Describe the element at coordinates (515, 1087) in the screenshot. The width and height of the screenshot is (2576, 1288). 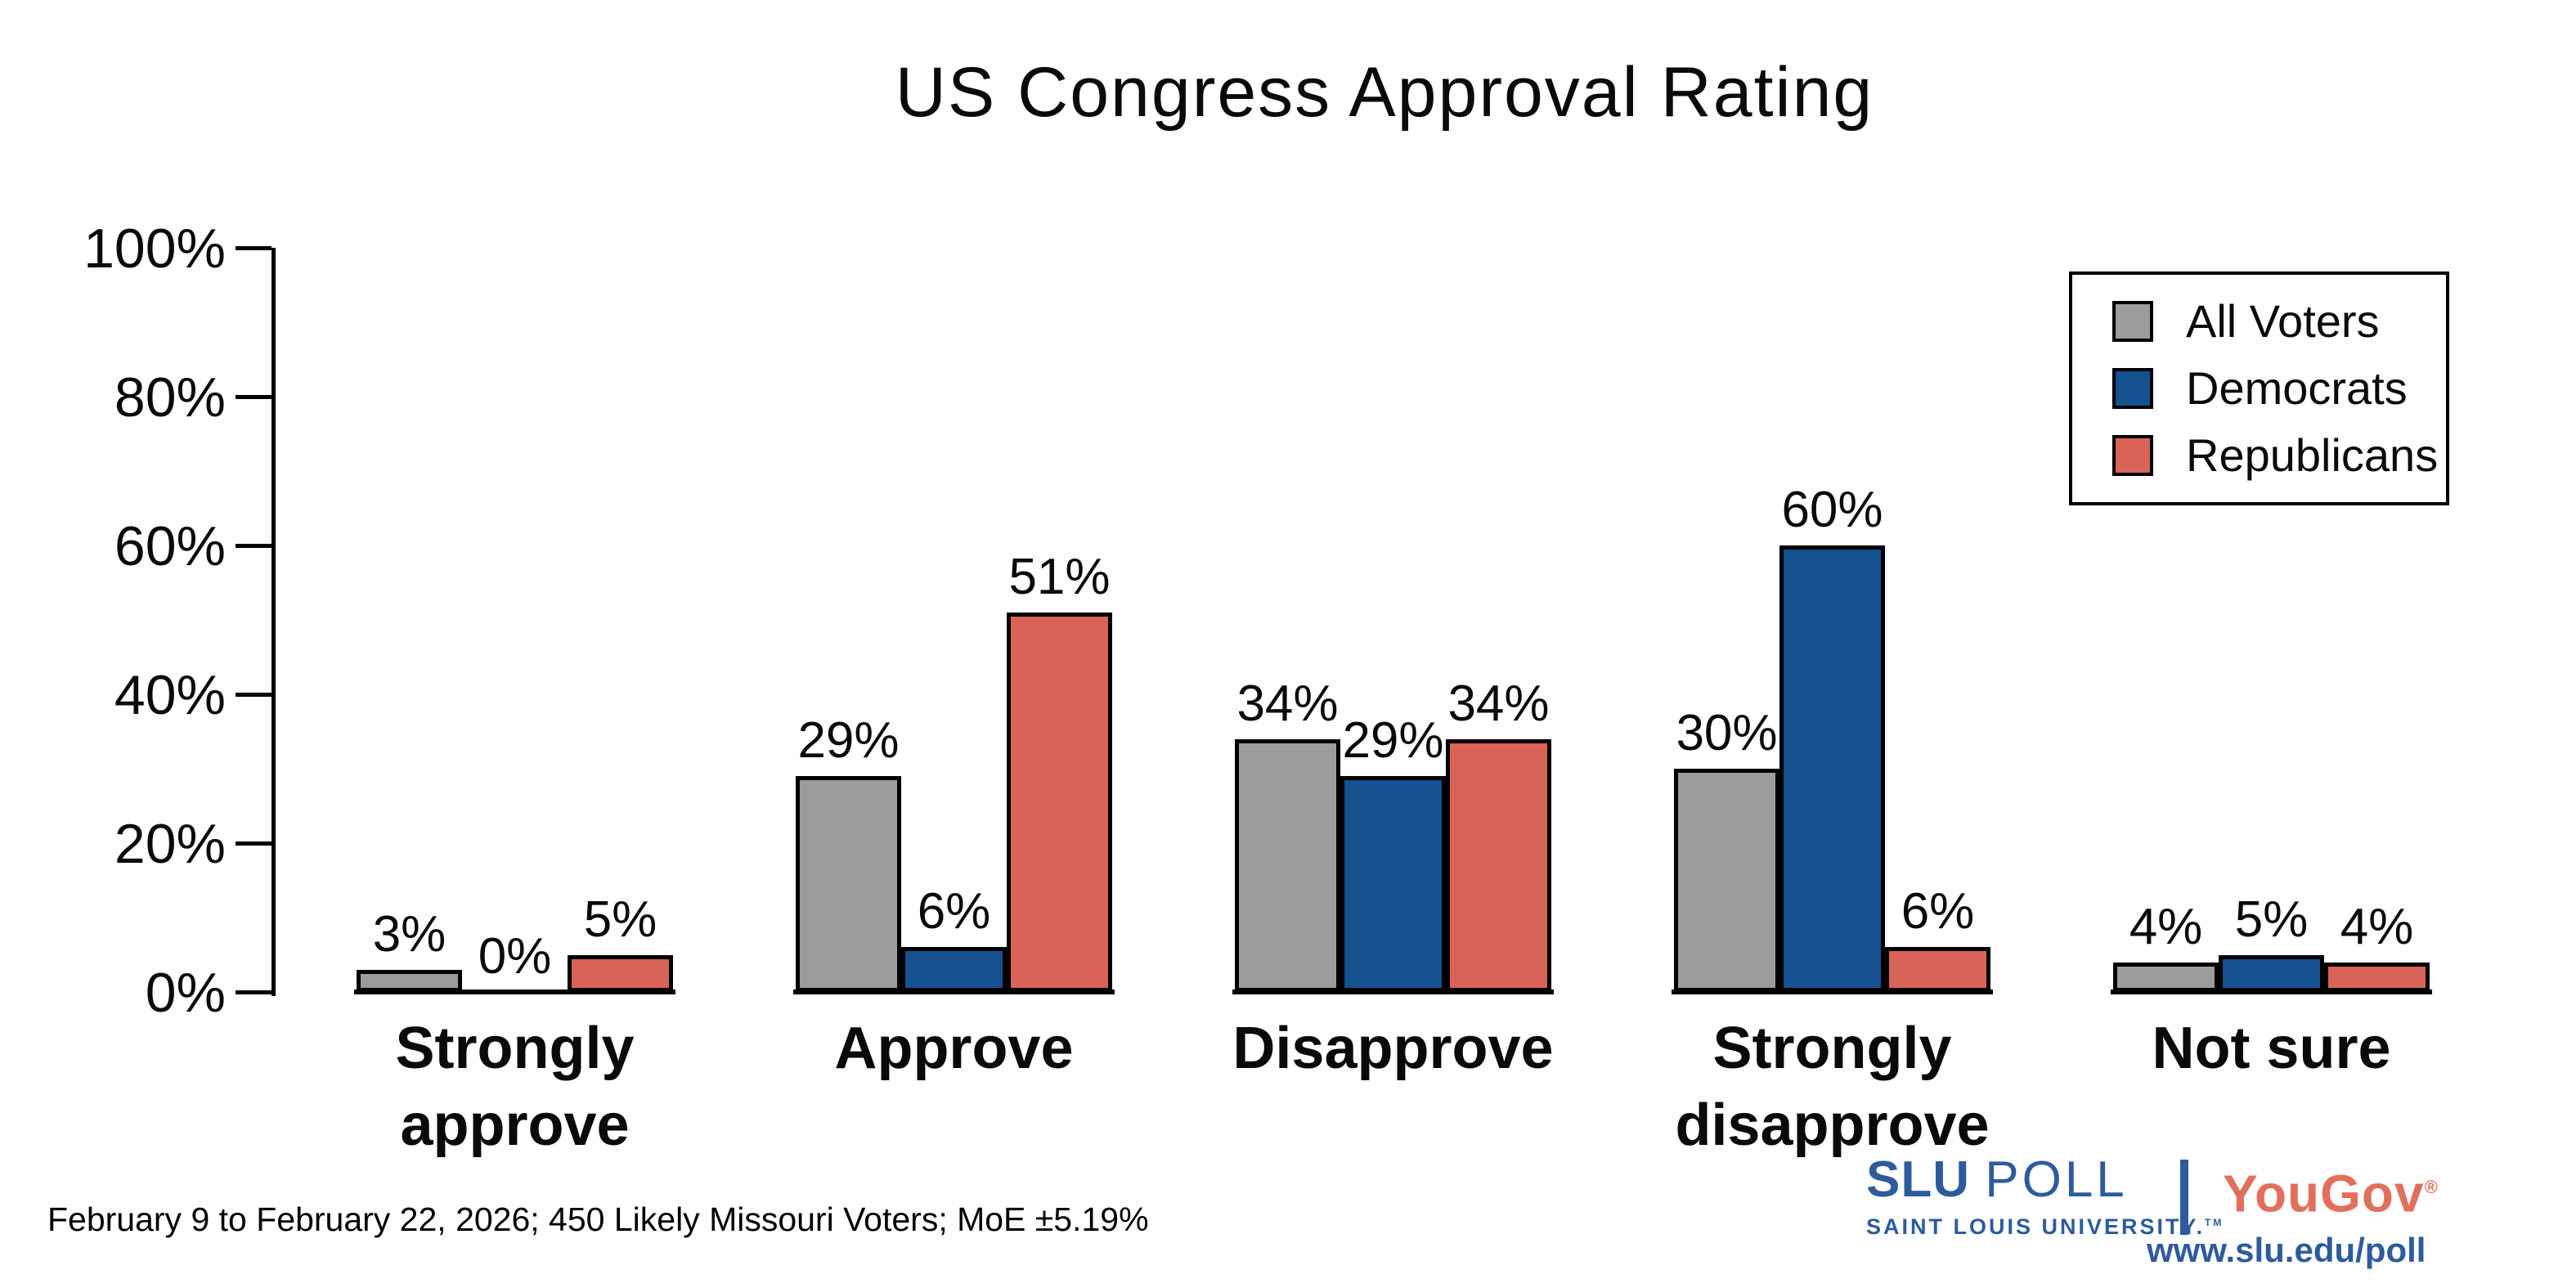
I see `category-label-strongly-approve: Strongly approve` at that location.